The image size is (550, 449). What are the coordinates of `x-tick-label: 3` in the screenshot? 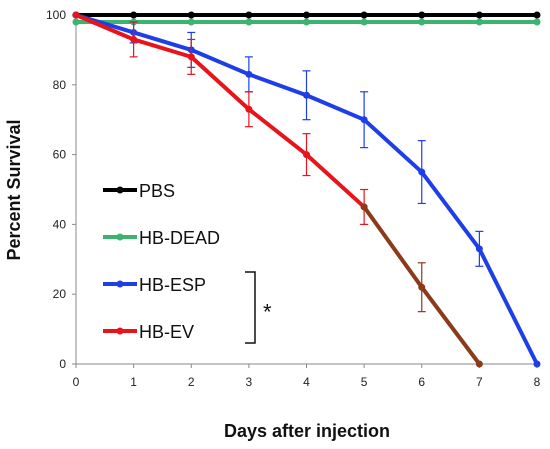 It's located at (249, 382).